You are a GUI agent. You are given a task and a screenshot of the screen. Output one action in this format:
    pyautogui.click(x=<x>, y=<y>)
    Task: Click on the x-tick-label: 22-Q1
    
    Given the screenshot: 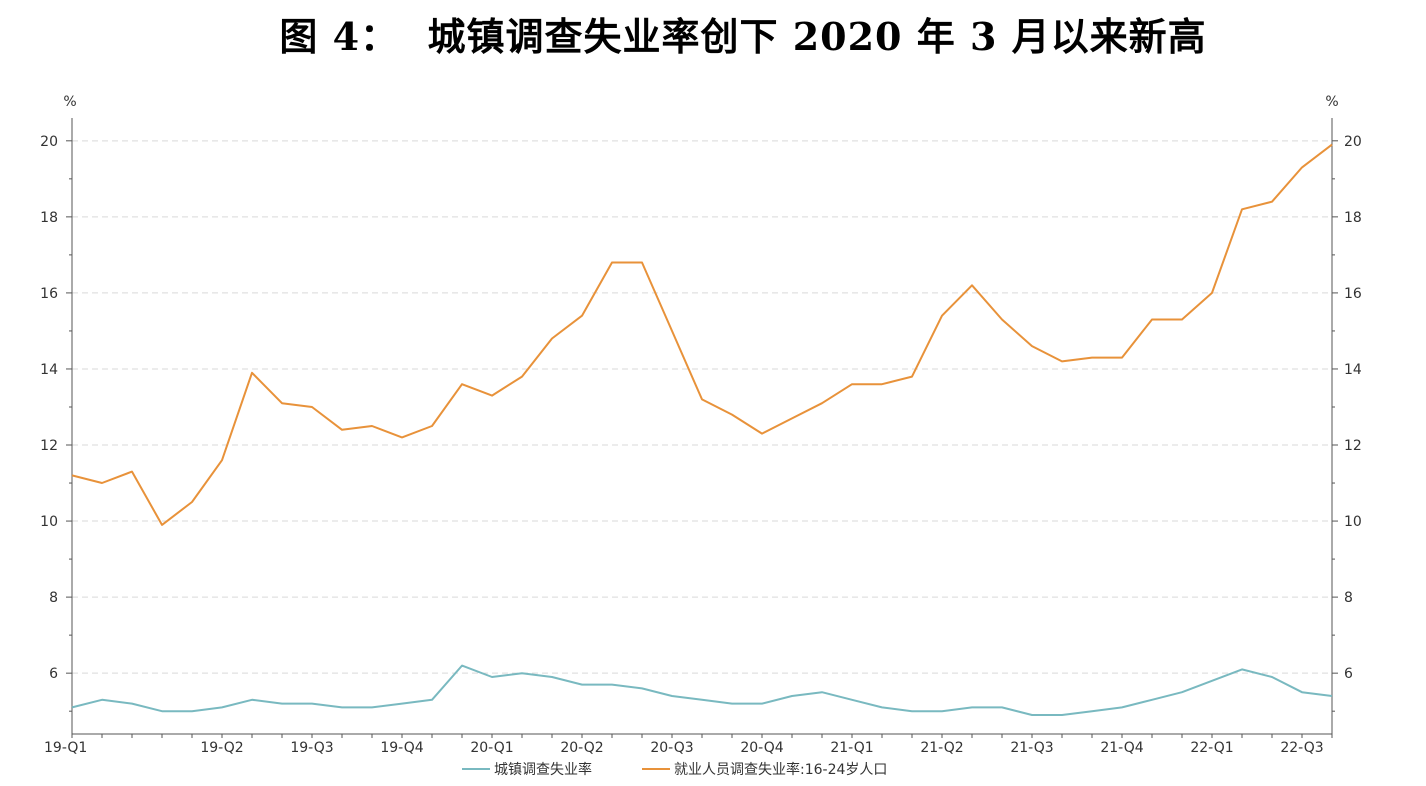 What is the action you would take?
    pyautogui.click(x=1211, y=748)
    